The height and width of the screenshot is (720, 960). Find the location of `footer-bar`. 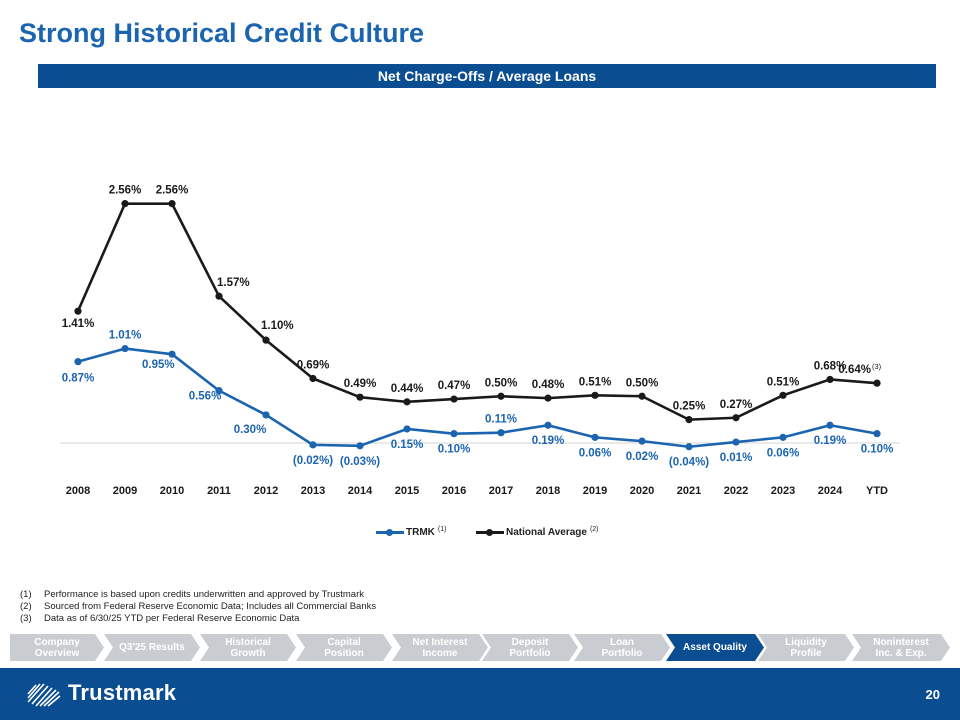

footer-bar is located at coordinates (480, 694).